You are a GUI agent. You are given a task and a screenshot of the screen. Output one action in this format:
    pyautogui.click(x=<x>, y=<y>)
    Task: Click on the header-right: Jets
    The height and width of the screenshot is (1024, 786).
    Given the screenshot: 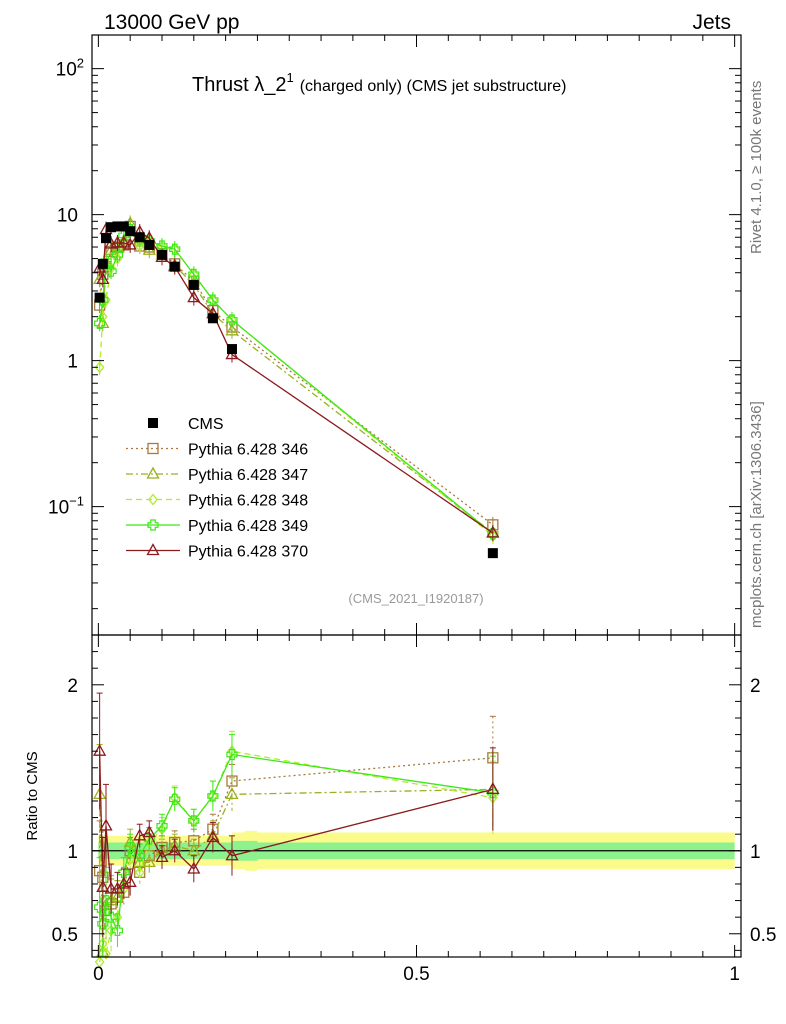 What is the action you would take?
    pyautogui.click(x=711, y=22)
    